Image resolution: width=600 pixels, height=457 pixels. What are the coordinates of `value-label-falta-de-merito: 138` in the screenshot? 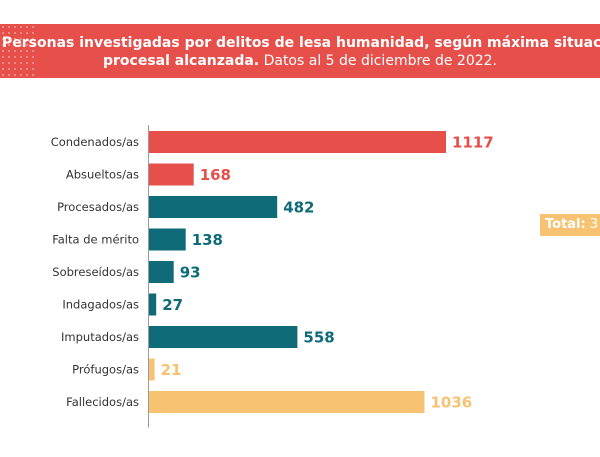 It's located at (207, 240).